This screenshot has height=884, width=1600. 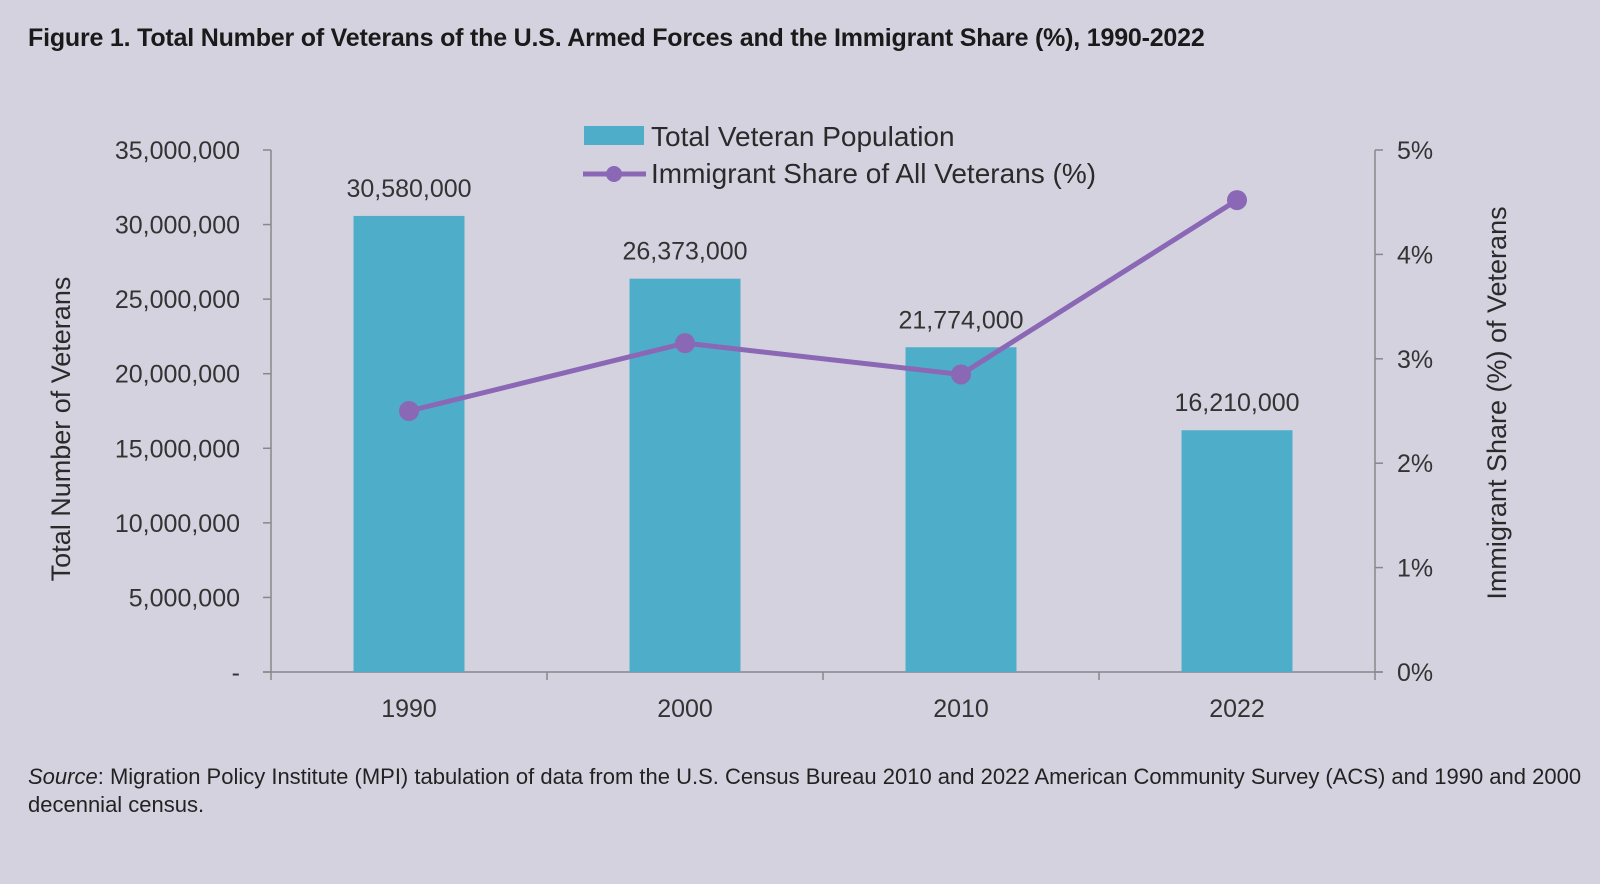 What do you see at coordinates (409, 443) in the screenshot?
I see `bar-1990` at bounding box center [409, 443].